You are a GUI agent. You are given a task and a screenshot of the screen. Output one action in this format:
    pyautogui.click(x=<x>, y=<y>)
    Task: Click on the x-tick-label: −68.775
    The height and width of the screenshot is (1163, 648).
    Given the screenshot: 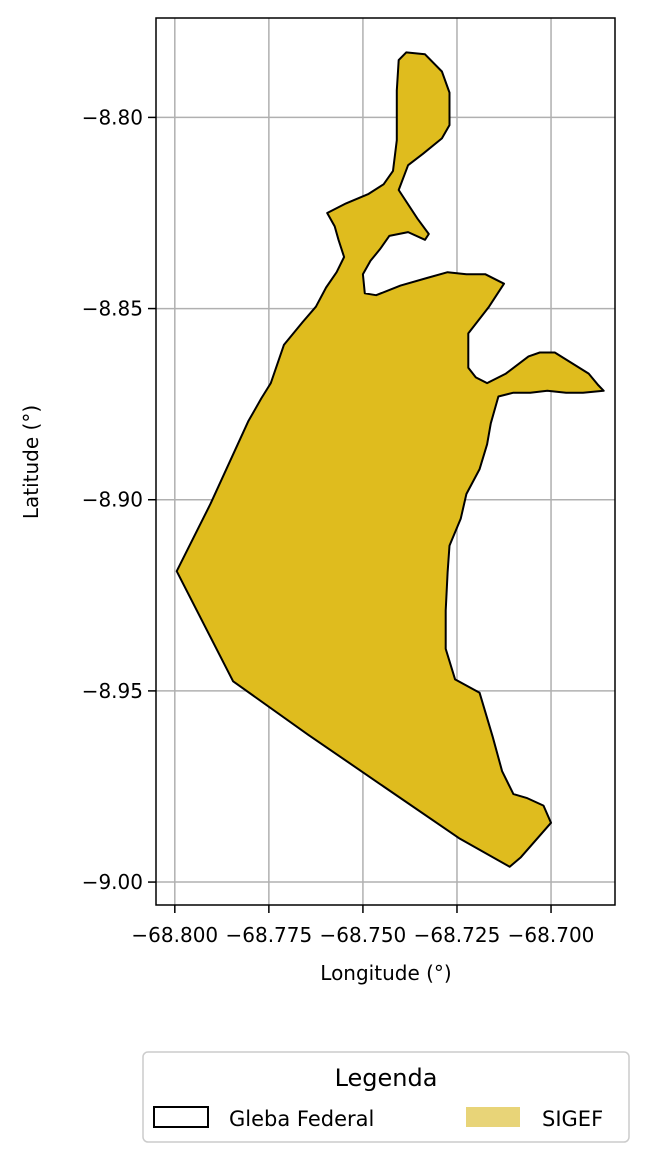 What is the action you would take?
    pyautogui.click(x=268, y=935)
    